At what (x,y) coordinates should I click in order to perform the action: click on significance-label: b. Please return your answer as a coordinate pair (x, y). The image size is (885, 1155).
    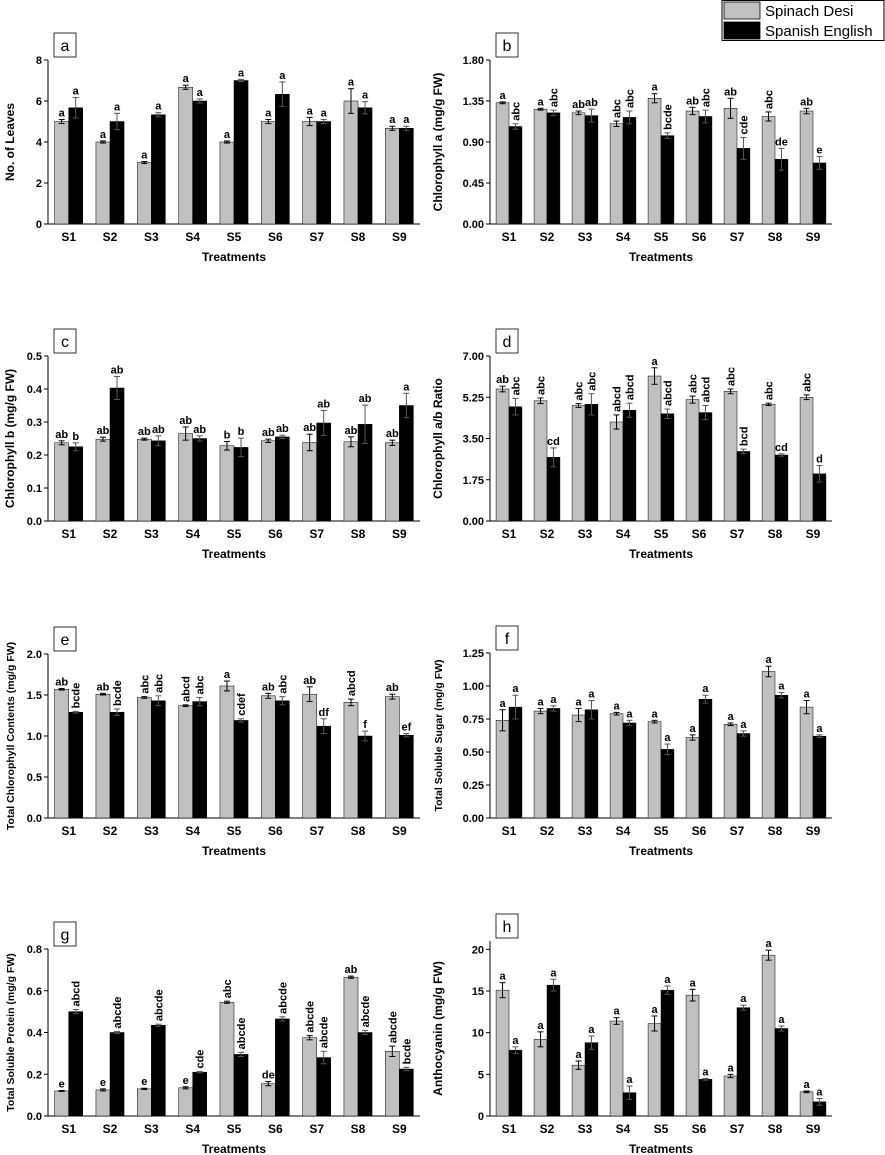
    Looking at the image, I should click on (75, 437).